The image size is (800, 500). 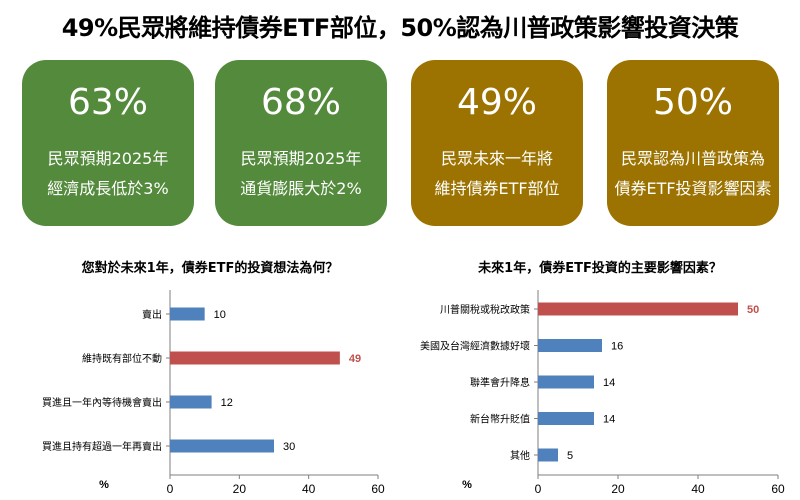 What do you see at coordinates (122, 358) in the screenshot?
I see `category-label: 維持既有部位不動` at bounding box center [122, 358].